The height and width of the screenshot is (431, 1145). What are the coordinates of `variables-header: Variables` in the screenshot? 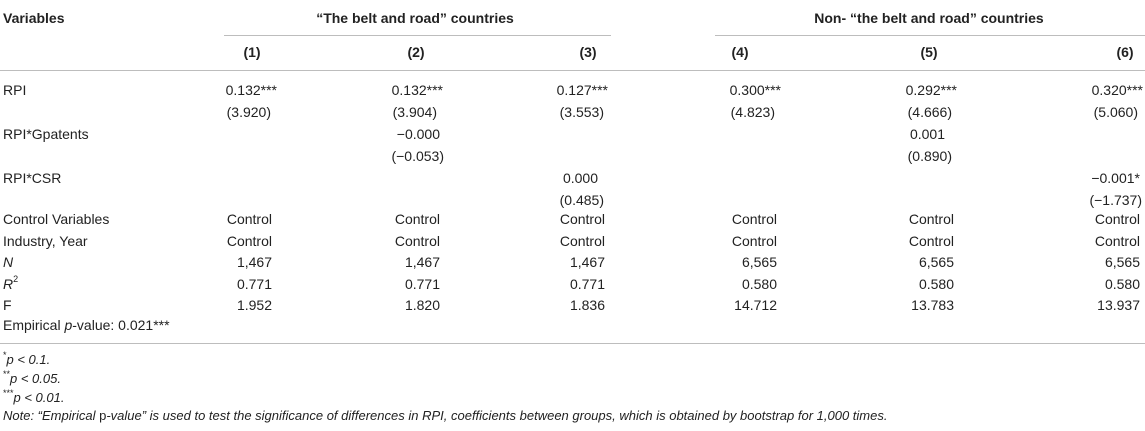 It's located at (34, 18).